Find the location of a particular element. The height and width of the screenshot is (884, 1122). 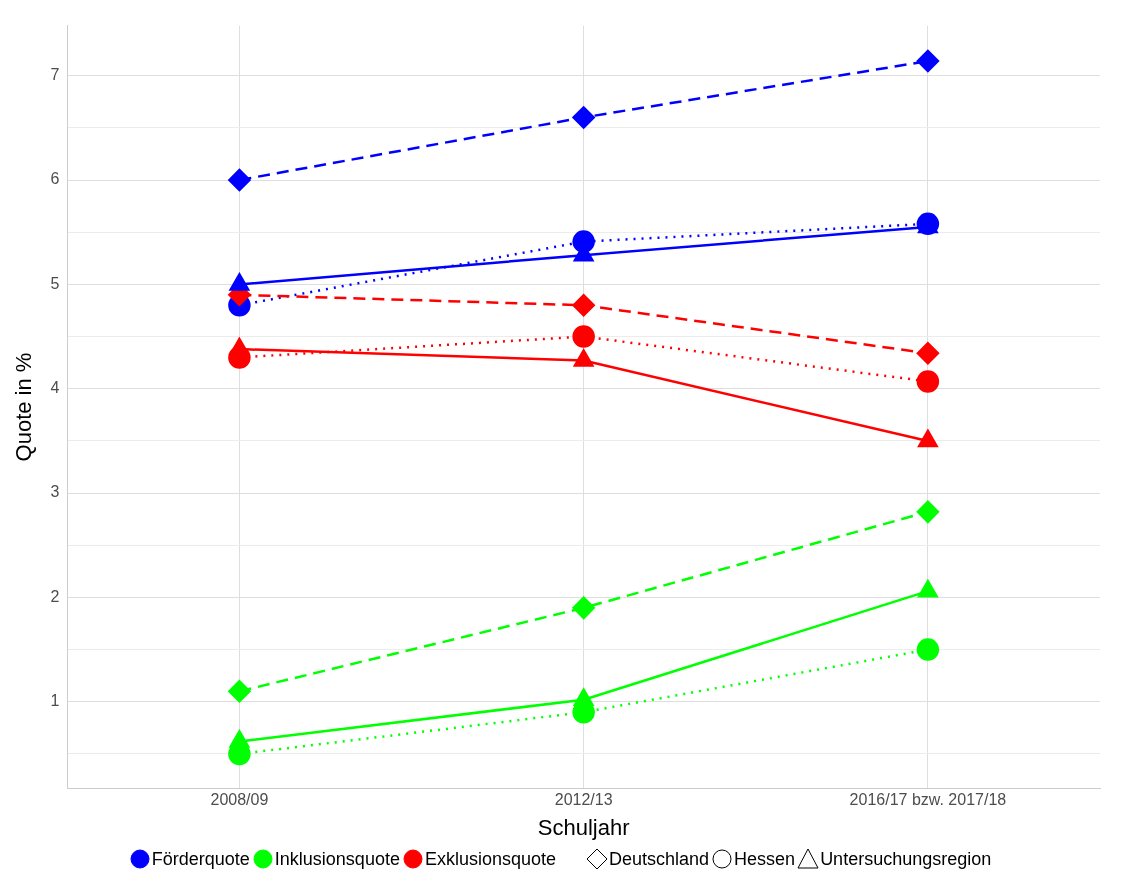

y-tick-label: 5 is located at coordinates (55, 283).